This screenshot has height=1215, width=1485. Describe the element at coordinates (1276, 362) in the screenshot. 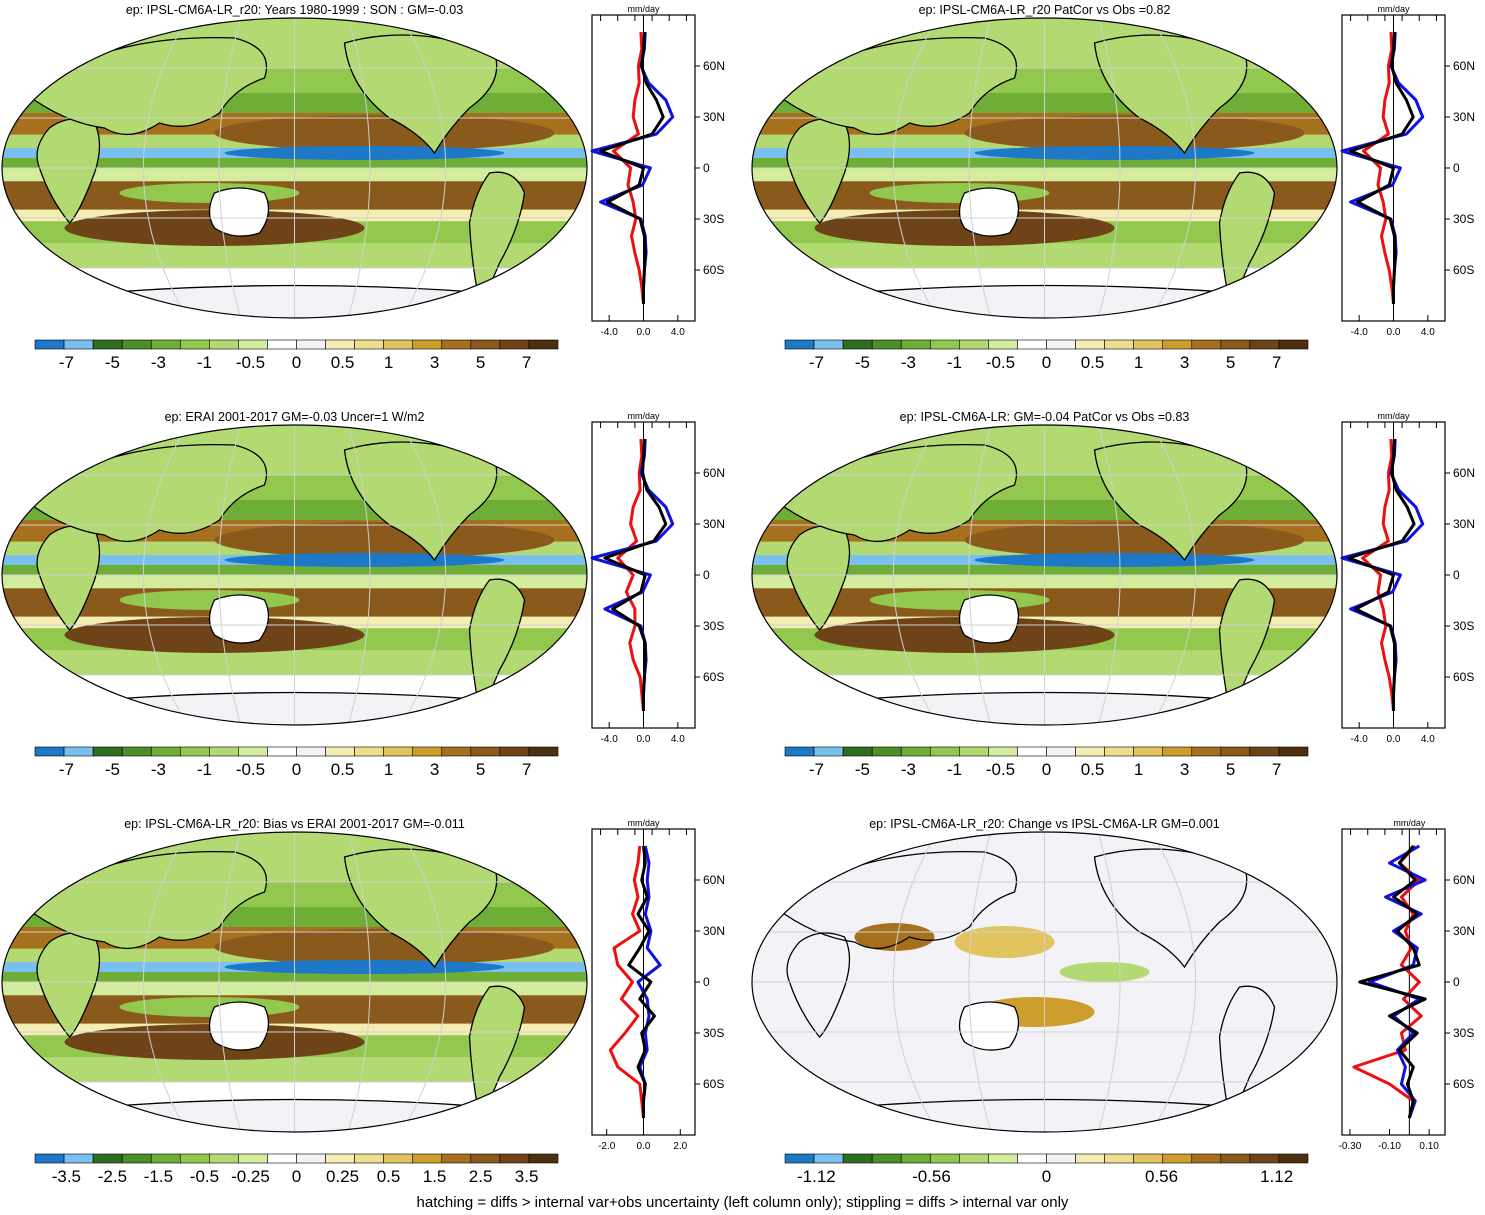

I see `colorbar-label: 7` at that location.